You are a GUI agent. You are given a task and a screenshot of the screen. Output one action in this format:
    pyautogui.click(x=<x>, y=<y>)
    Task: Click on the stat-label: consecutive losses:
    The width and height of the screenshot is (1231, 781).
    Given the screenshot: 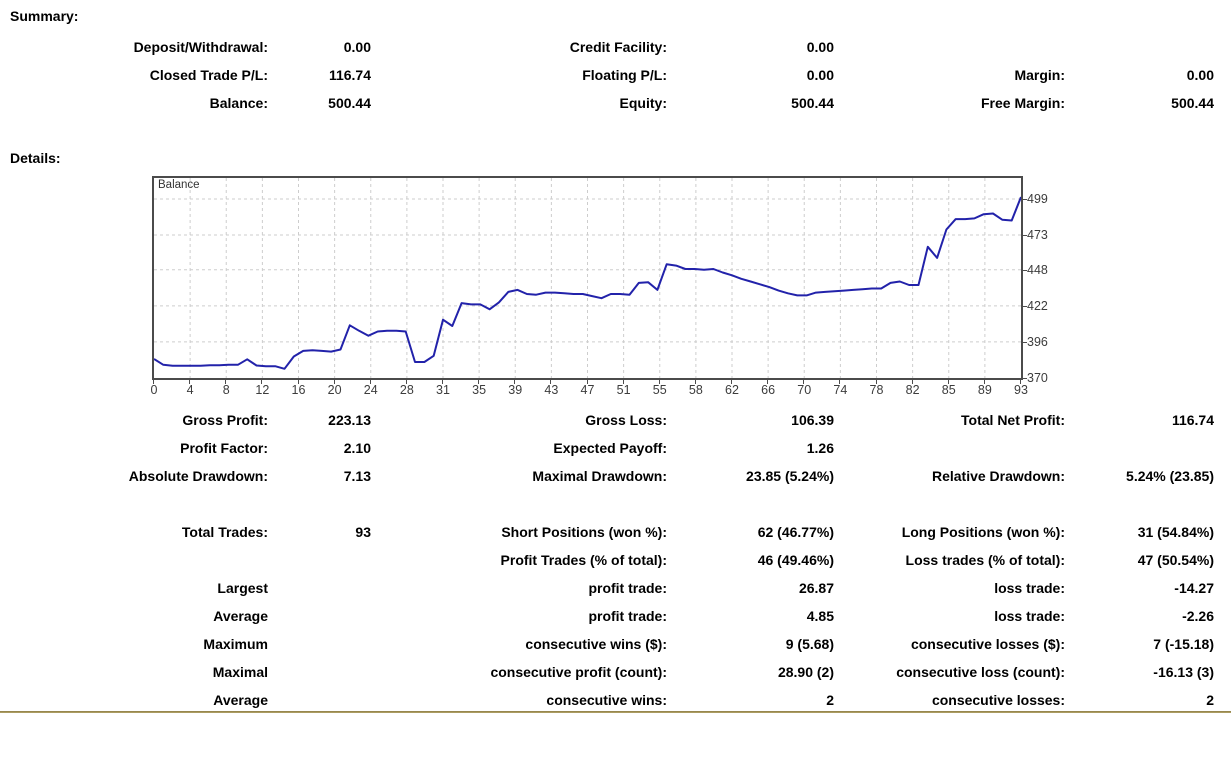 What is the action you would take?
    pyautogui.click(x=998, y=700)
    